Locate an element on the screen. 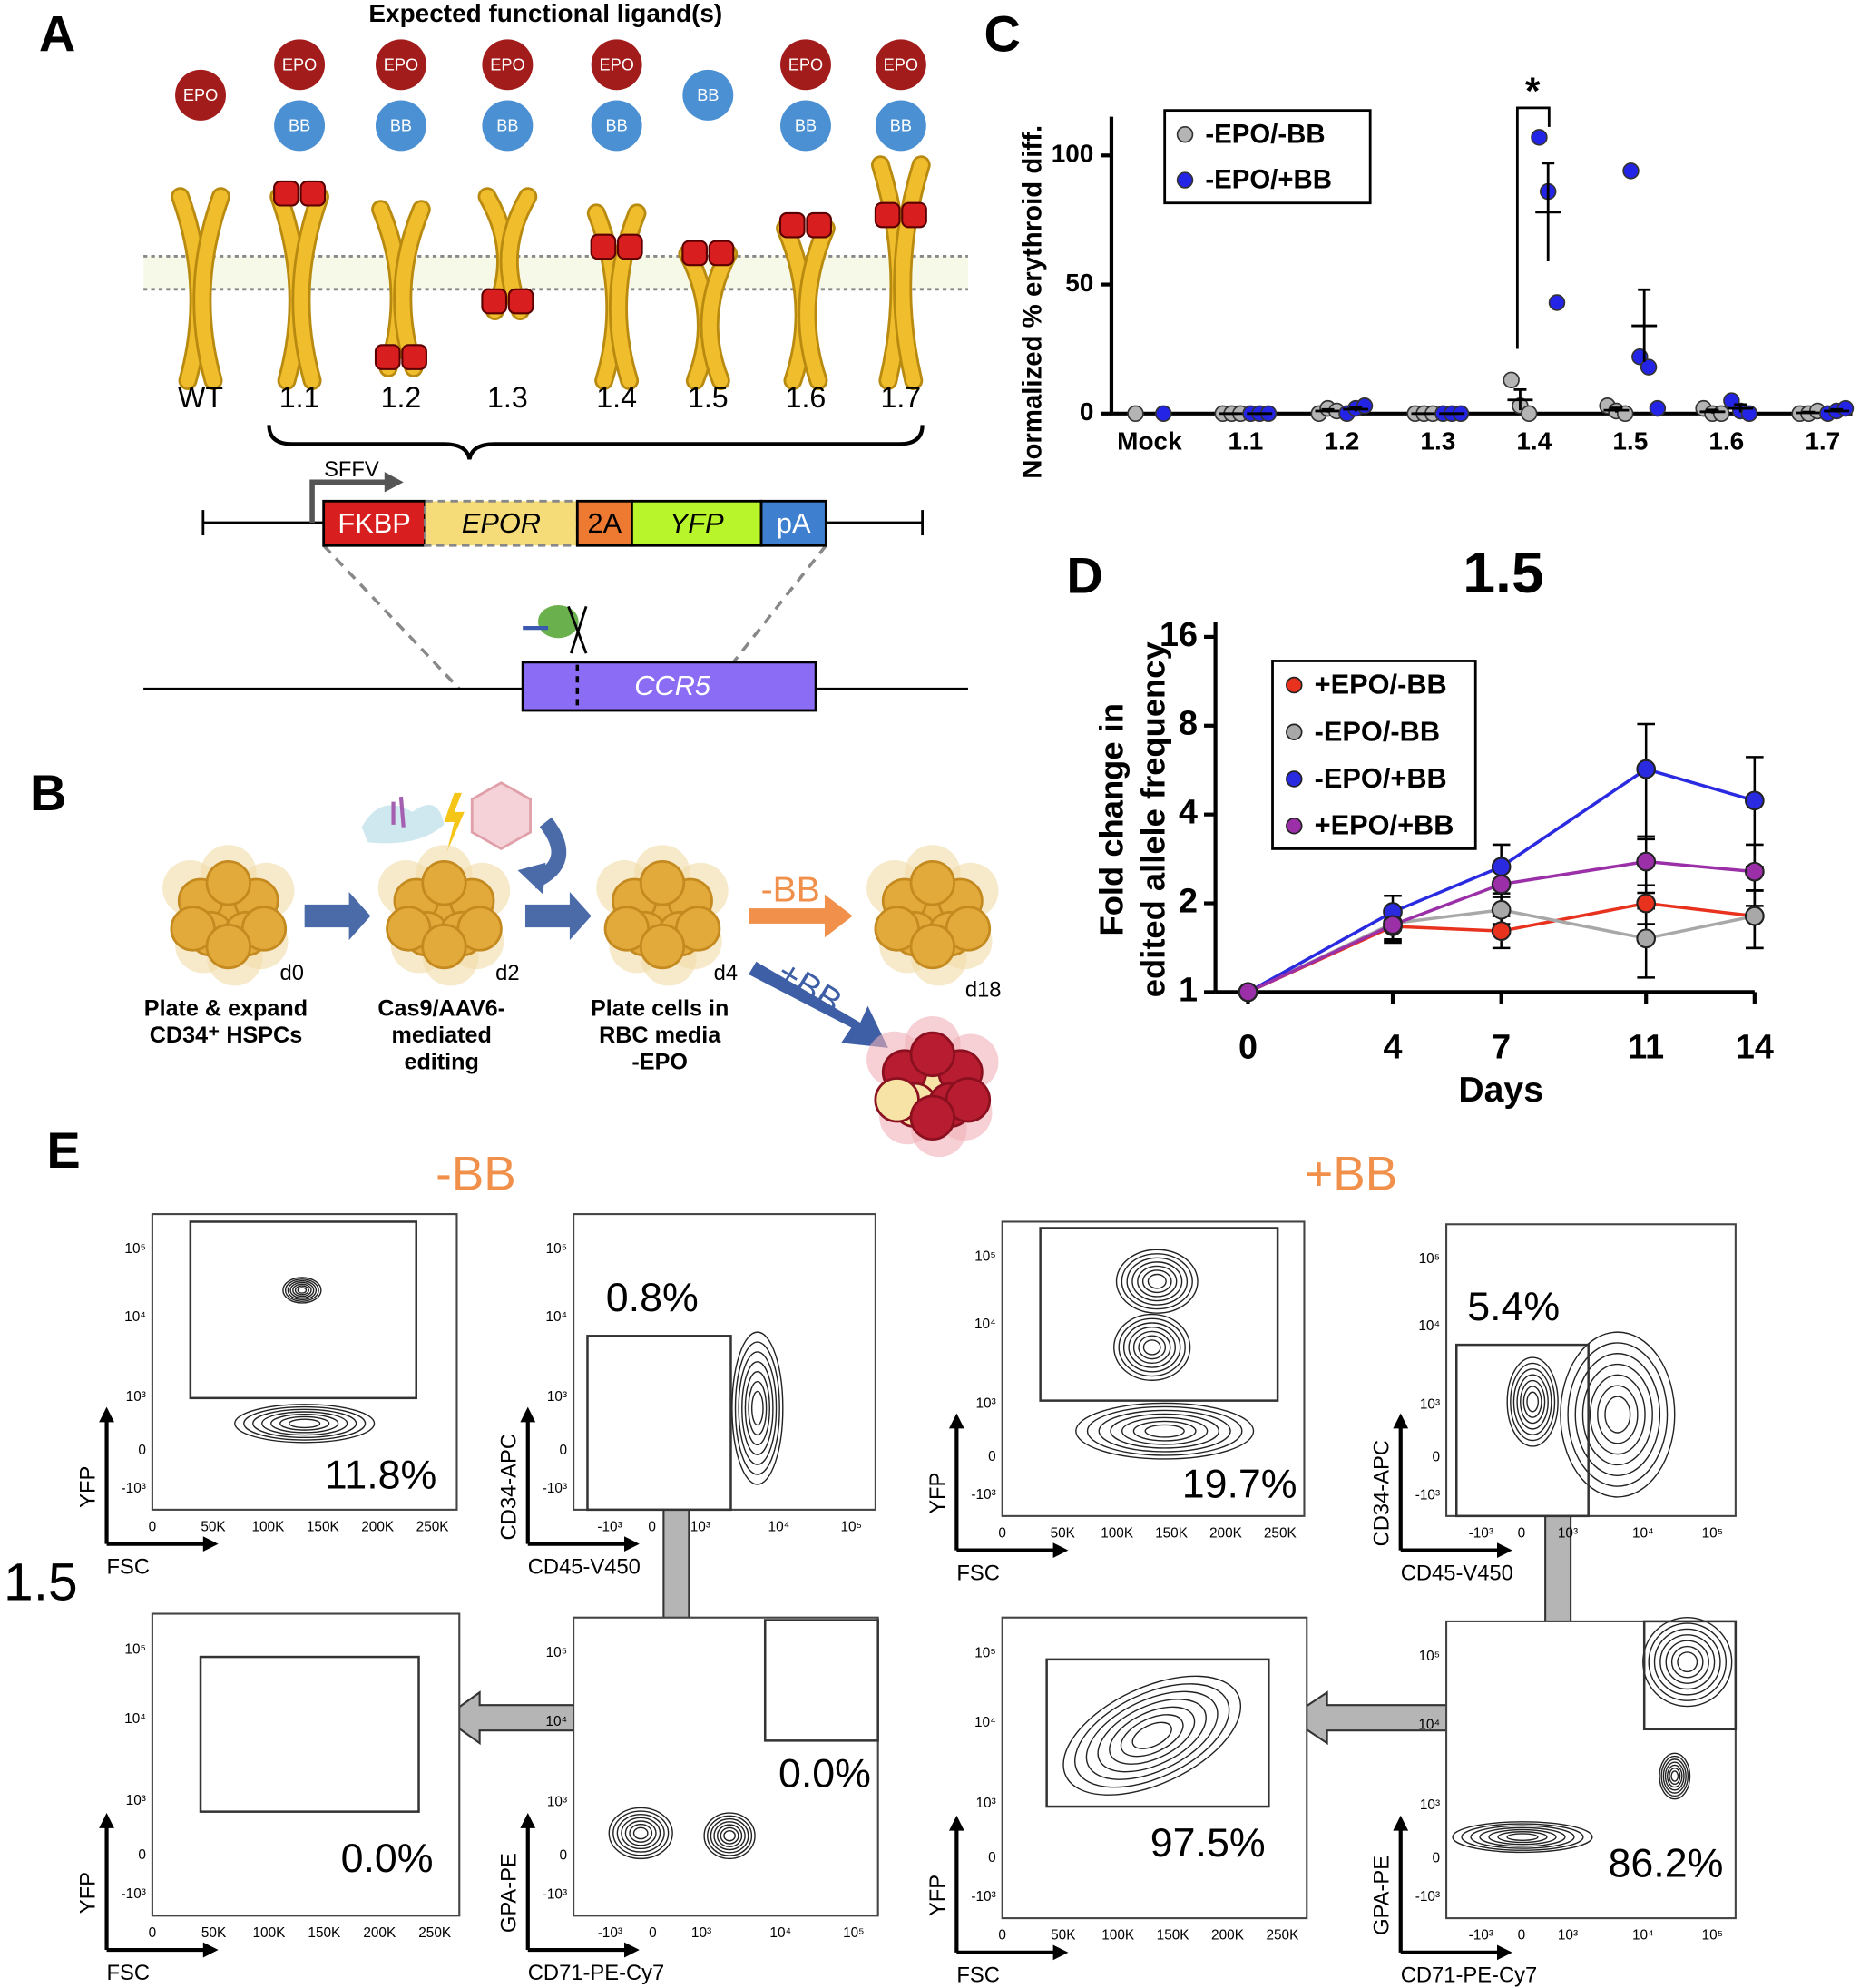  gate-percent: 86.2% is located at coordinates (1666, 1863).